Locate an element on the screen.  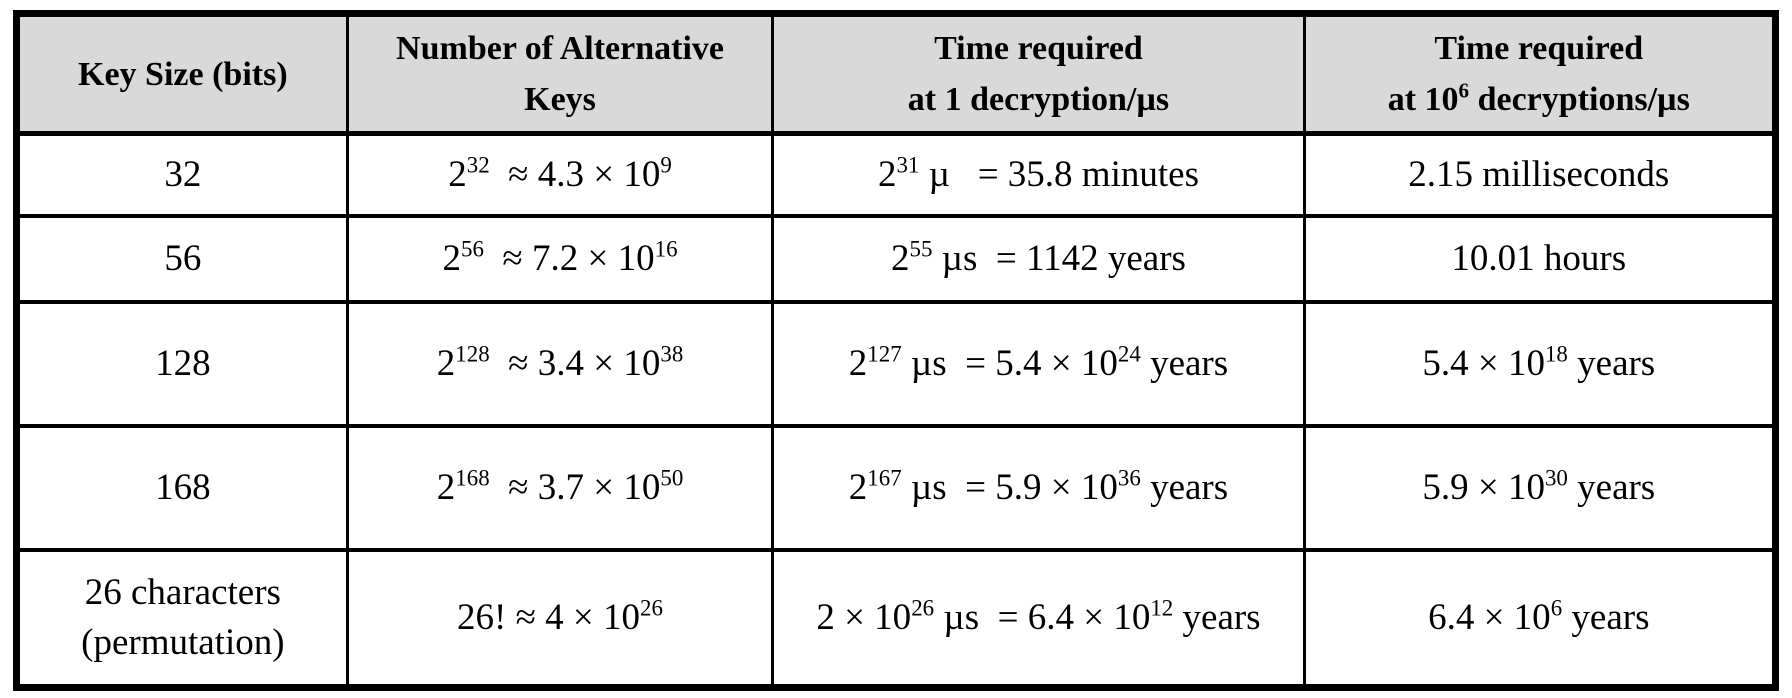
cell-time-1e6-decryptions: 6.4 × 106 years is located at coordinates (1540, 618).